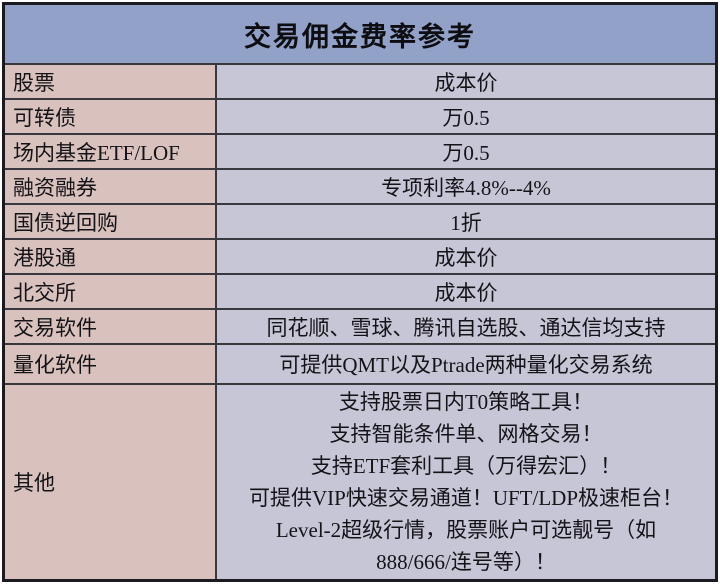 Image resolution: width=720 pixels, height=584 pixels. What do you see at coordinates (111, 291) in the screenshot?
I see `row-label: 北交所` at bounding box center [111, 291].